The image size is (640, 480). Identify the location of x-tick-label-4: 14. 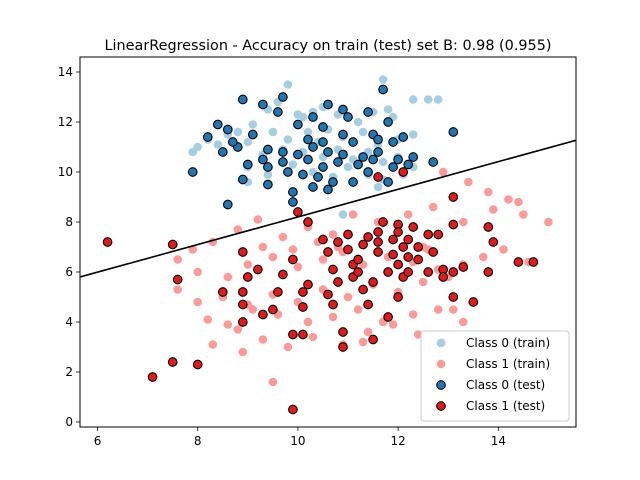
(498, 441).